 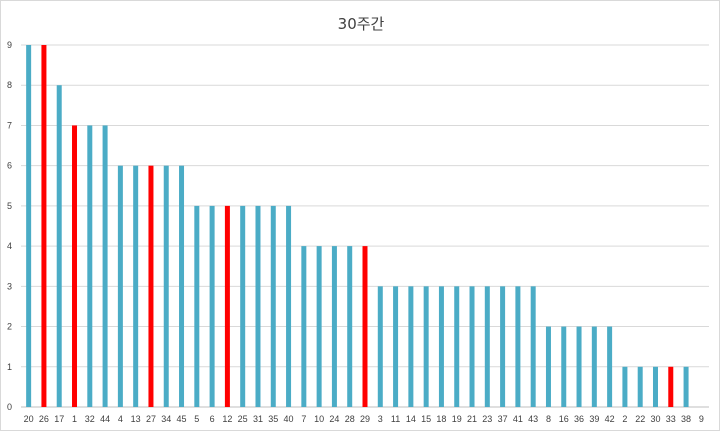 What do you see at coordinates (426, 419) in the screenshot?
I see `x-tick-label: 15` at bounding box center [426, 419].